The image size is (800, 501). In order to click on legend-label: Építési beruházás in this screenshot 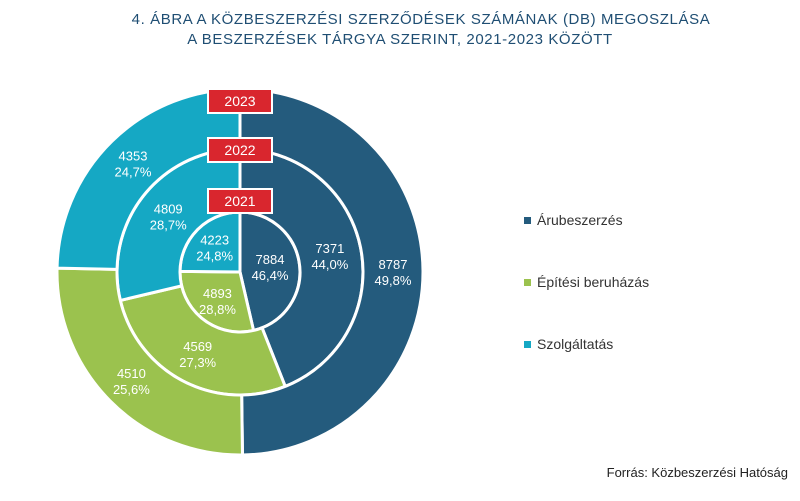, I will do `click(593, 282)`.